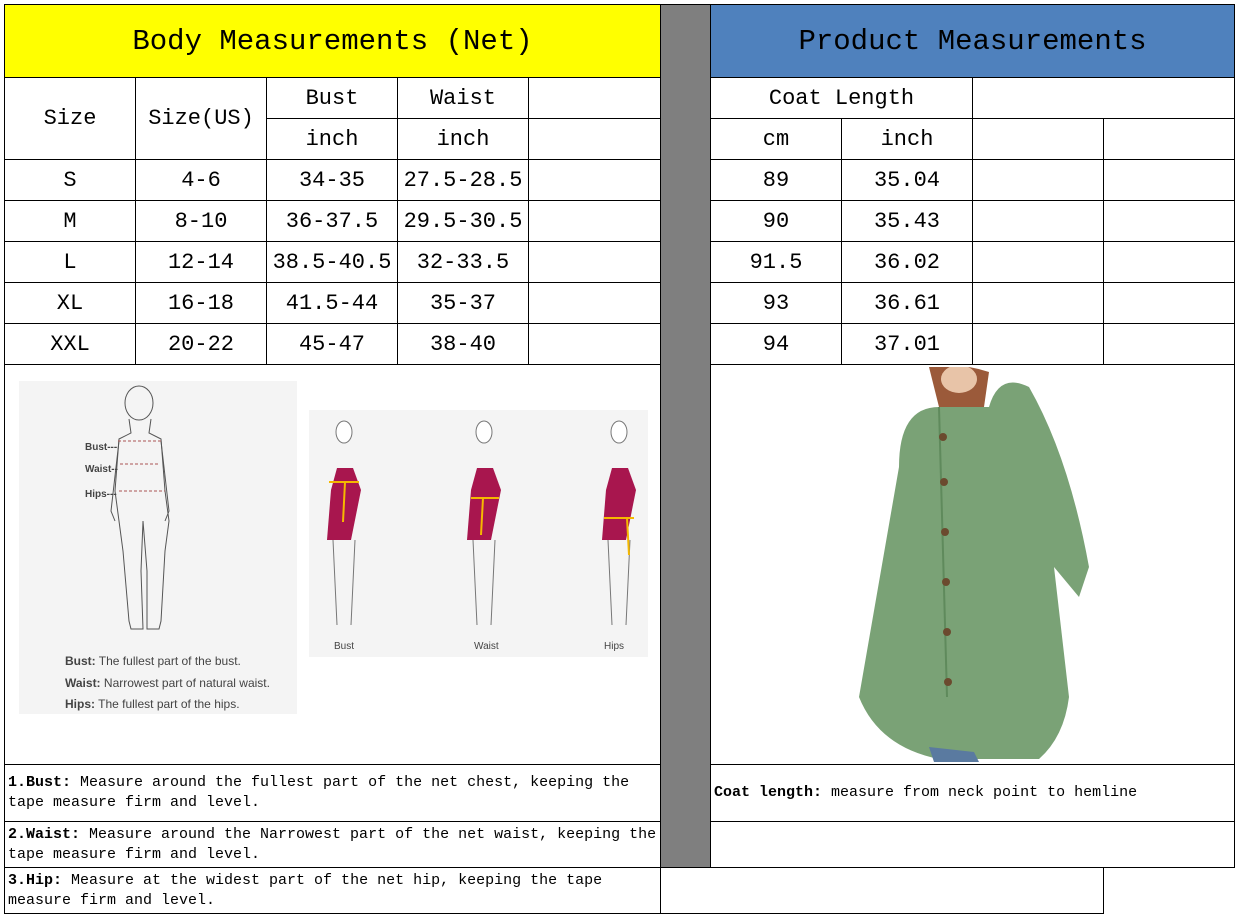 The width and height of the screenshot is (1239, 919). I want to click on bust-cell: 36-37.5, so click(332, 221).